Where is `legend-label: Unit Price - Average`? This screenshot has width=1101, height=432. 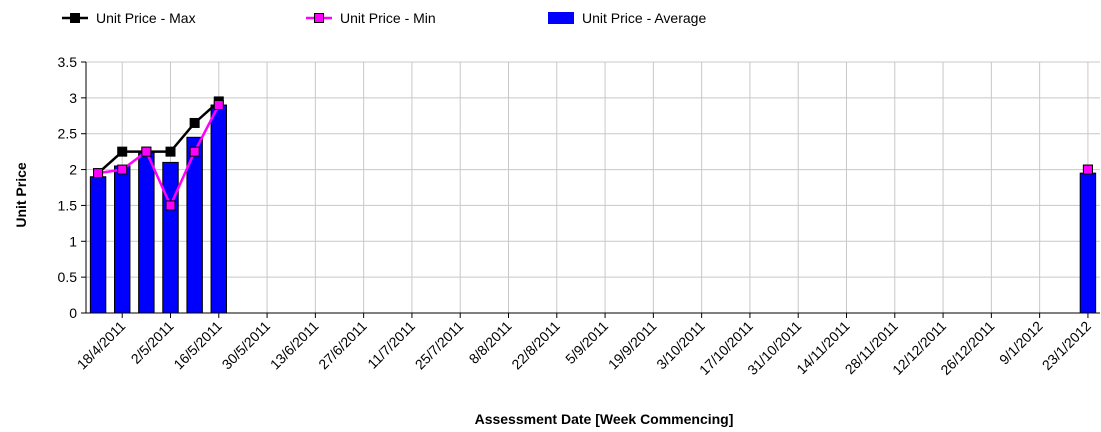 legend-label: Unit Price - Average is located at coordinates (644, 18).